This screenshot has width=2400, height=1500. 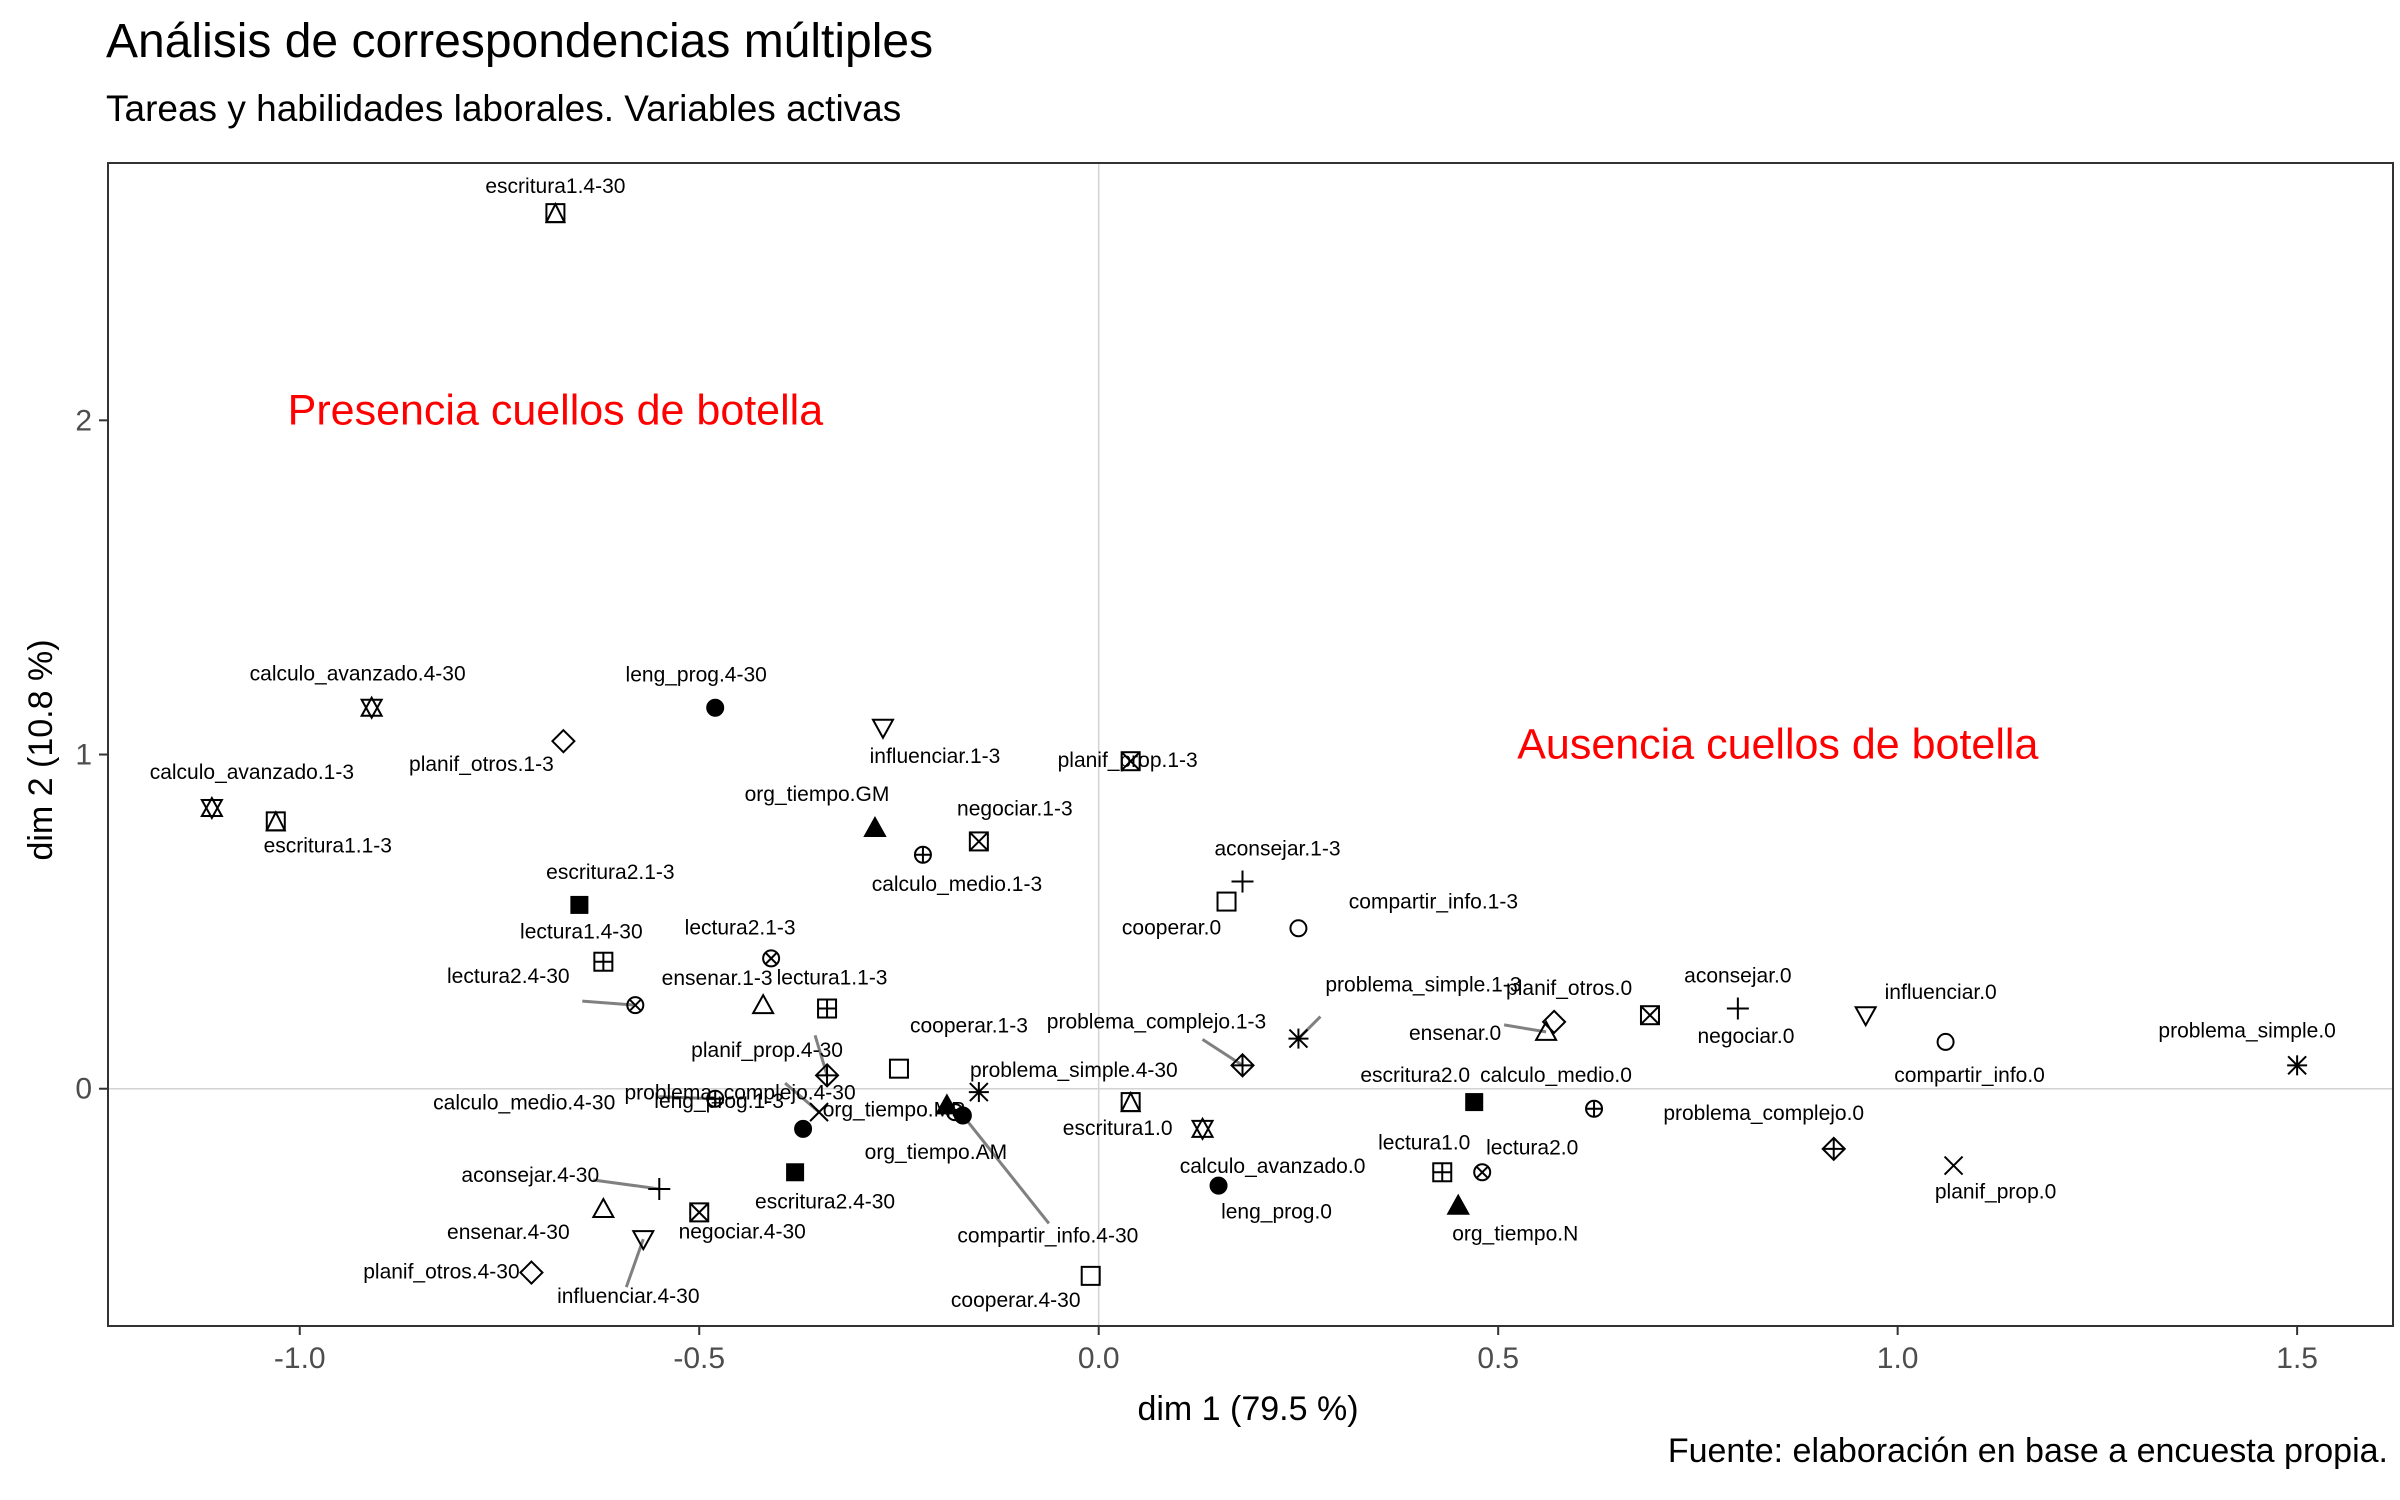 I want to click on point-label-problema-complejo-4-30: problema_complejo.4-30, so click(x=739, y=1092).